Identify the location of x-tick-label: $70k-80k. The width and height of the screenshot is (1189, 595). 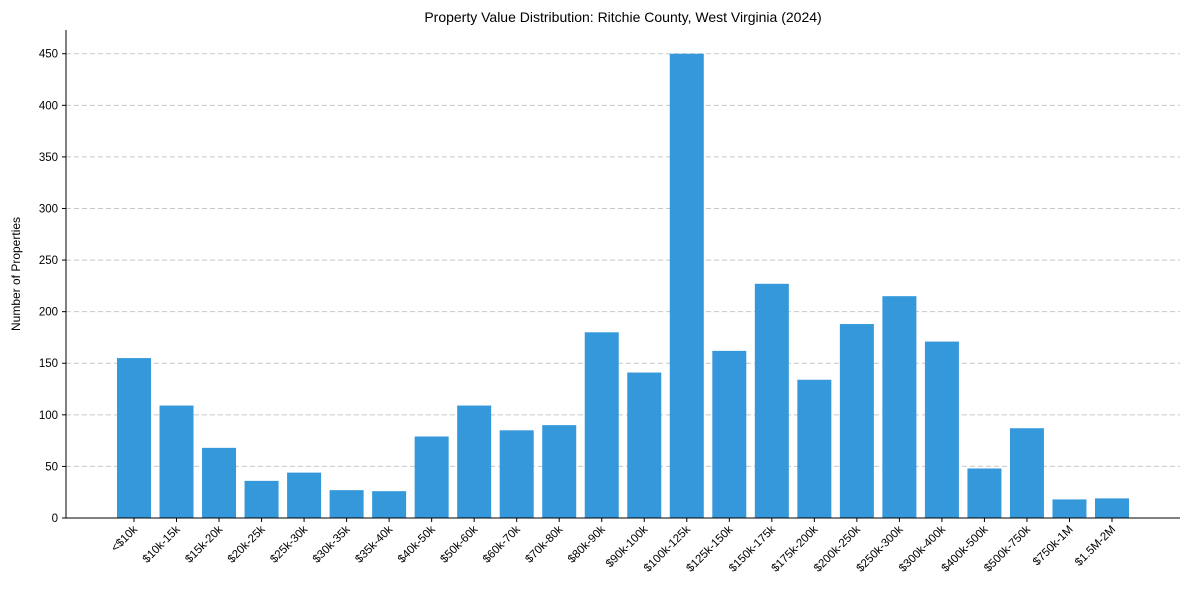
(544, 544).